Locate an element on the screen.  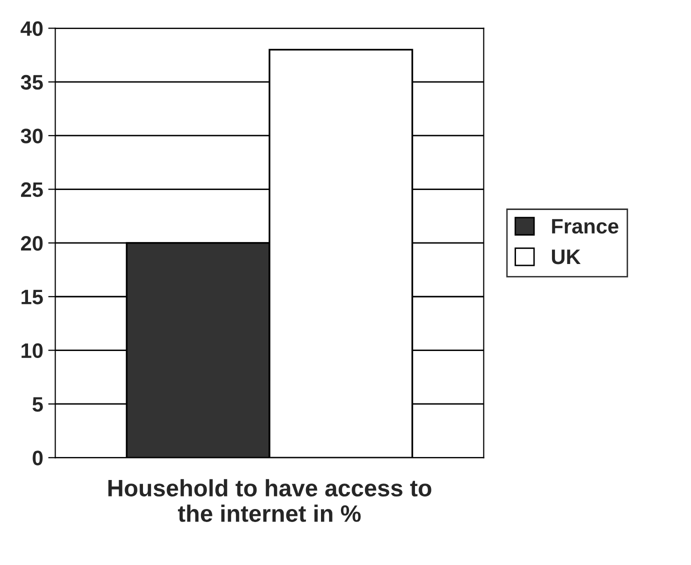
y-tick-label: 40 is located at coordinates (31, 28).